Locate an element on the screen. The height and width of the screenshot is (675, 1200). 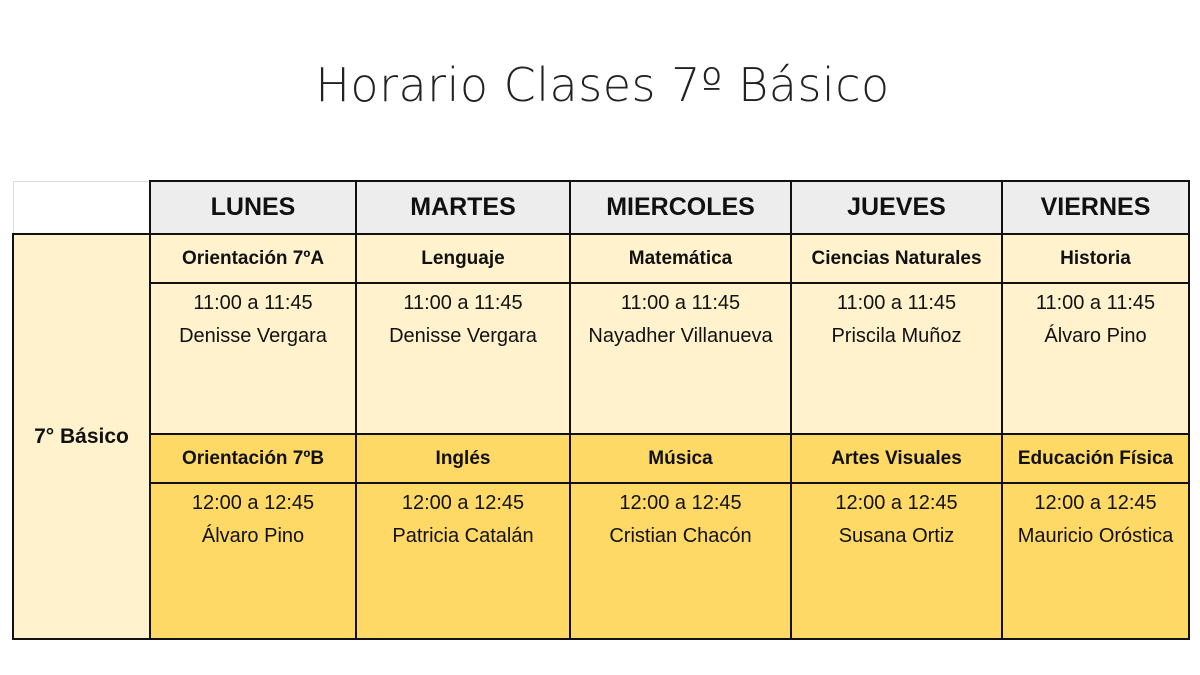
day-header: VIERNES is located at coordinates (1095, 207).